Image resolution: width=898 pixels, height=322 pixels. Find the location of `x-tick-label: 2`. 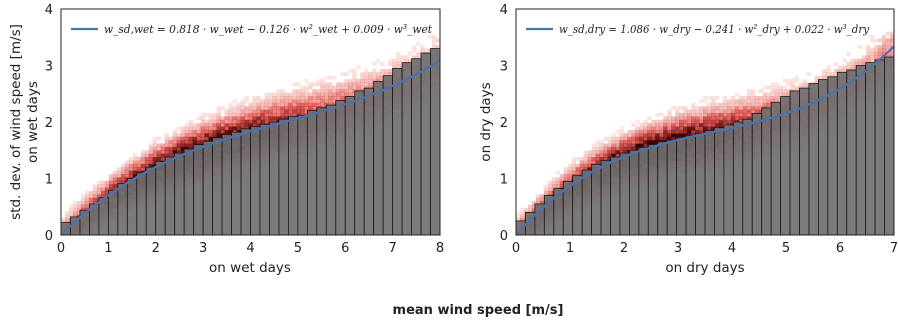

x-tick-label: 2 is located at coordinates (624, 248).